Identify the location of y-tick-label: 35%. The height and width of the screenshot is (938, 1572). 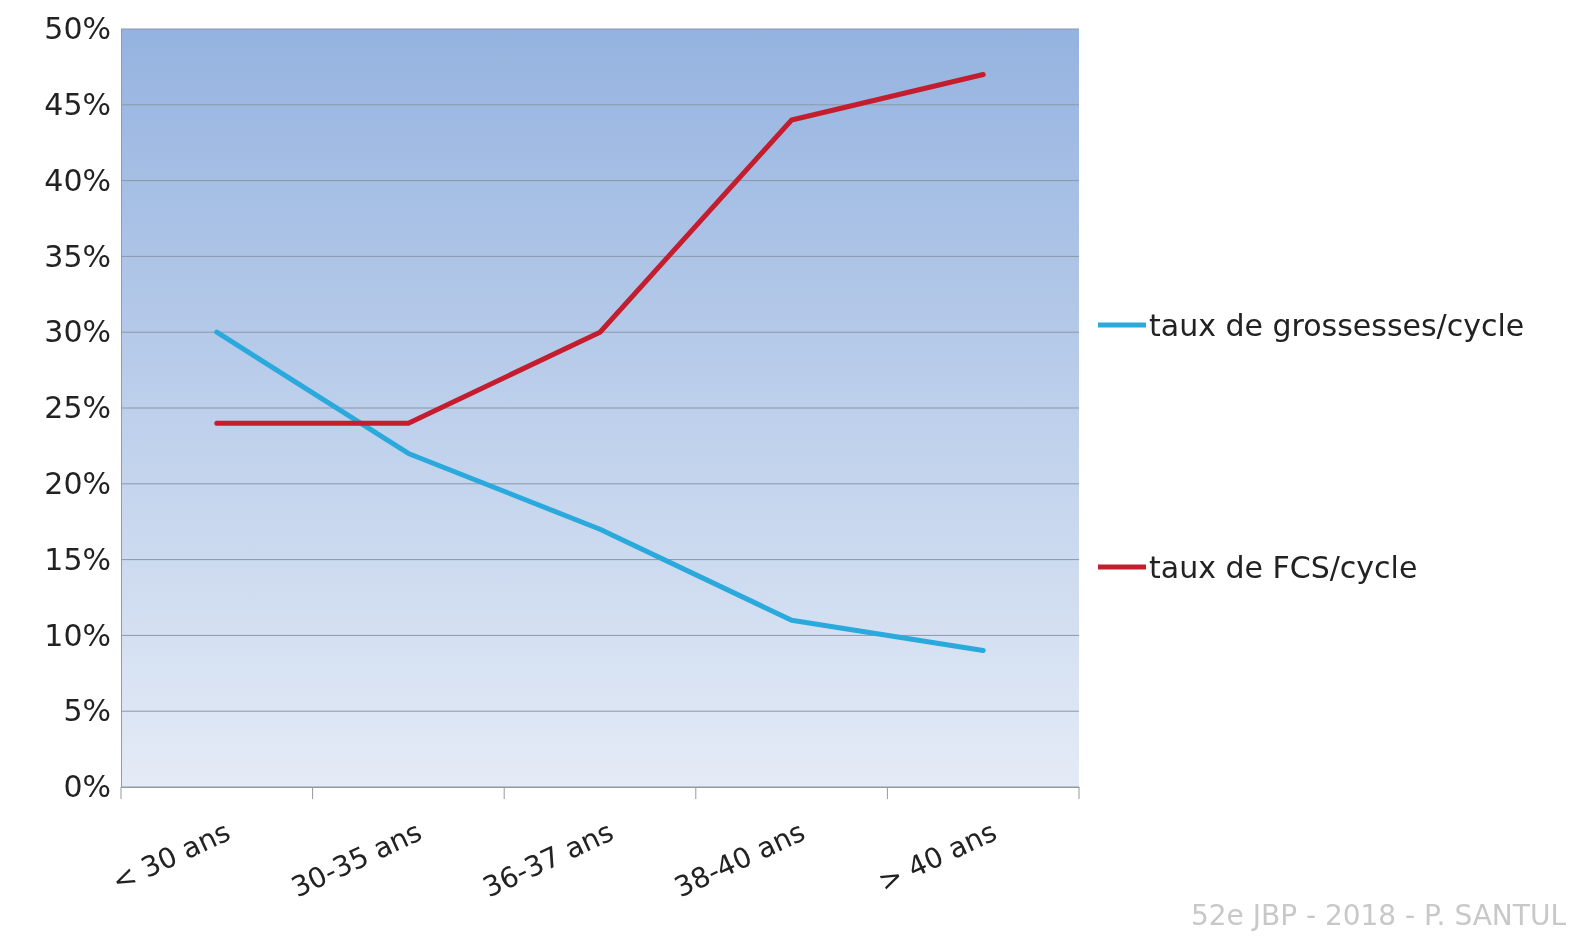
(77, 256).